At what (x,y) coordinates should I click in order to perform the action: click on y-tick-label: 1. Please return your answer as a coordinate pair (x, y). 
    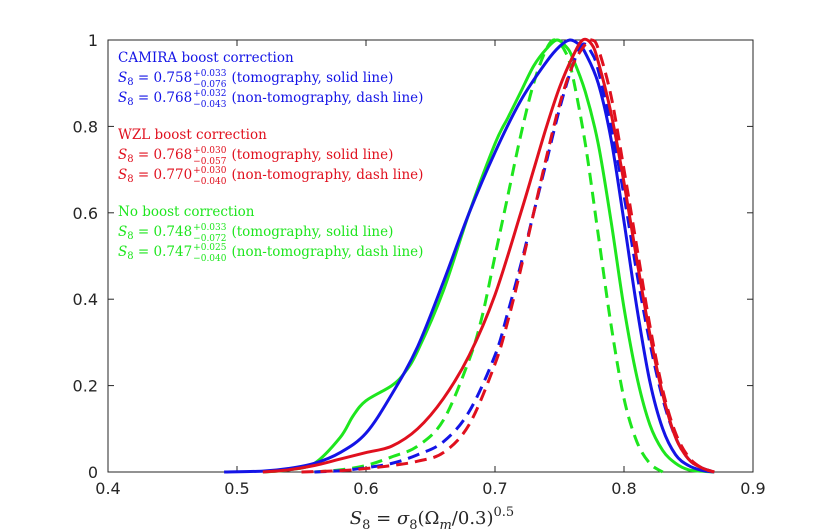
    Looking at the image, I should click on (93, 40).